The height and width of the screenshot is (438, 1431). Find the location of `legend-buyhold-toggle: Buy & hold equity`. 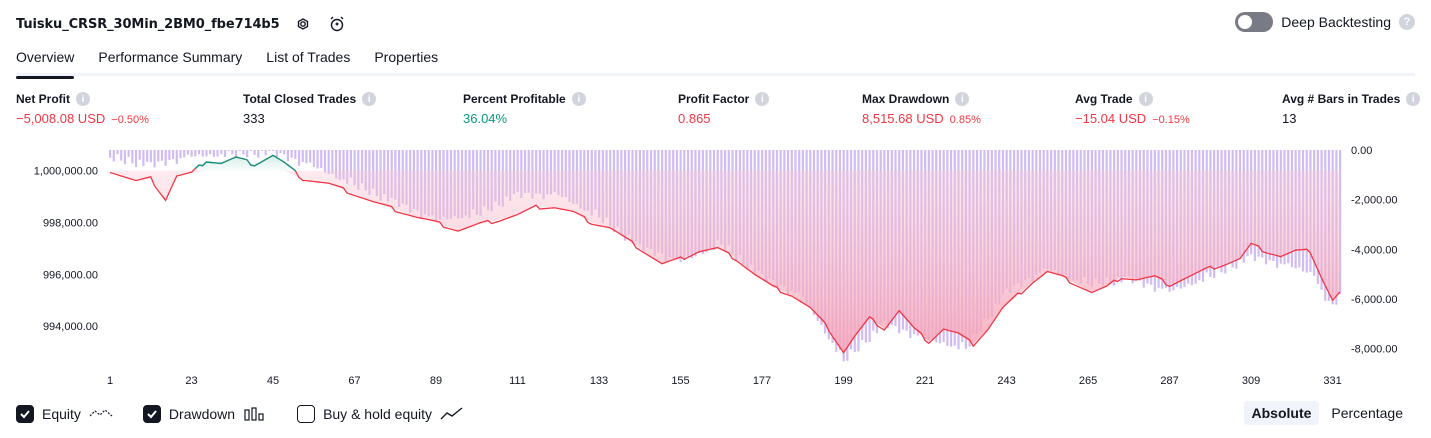

legend-buyhold-toggle: Buy & hold equity is located at coordinates (380, 414).